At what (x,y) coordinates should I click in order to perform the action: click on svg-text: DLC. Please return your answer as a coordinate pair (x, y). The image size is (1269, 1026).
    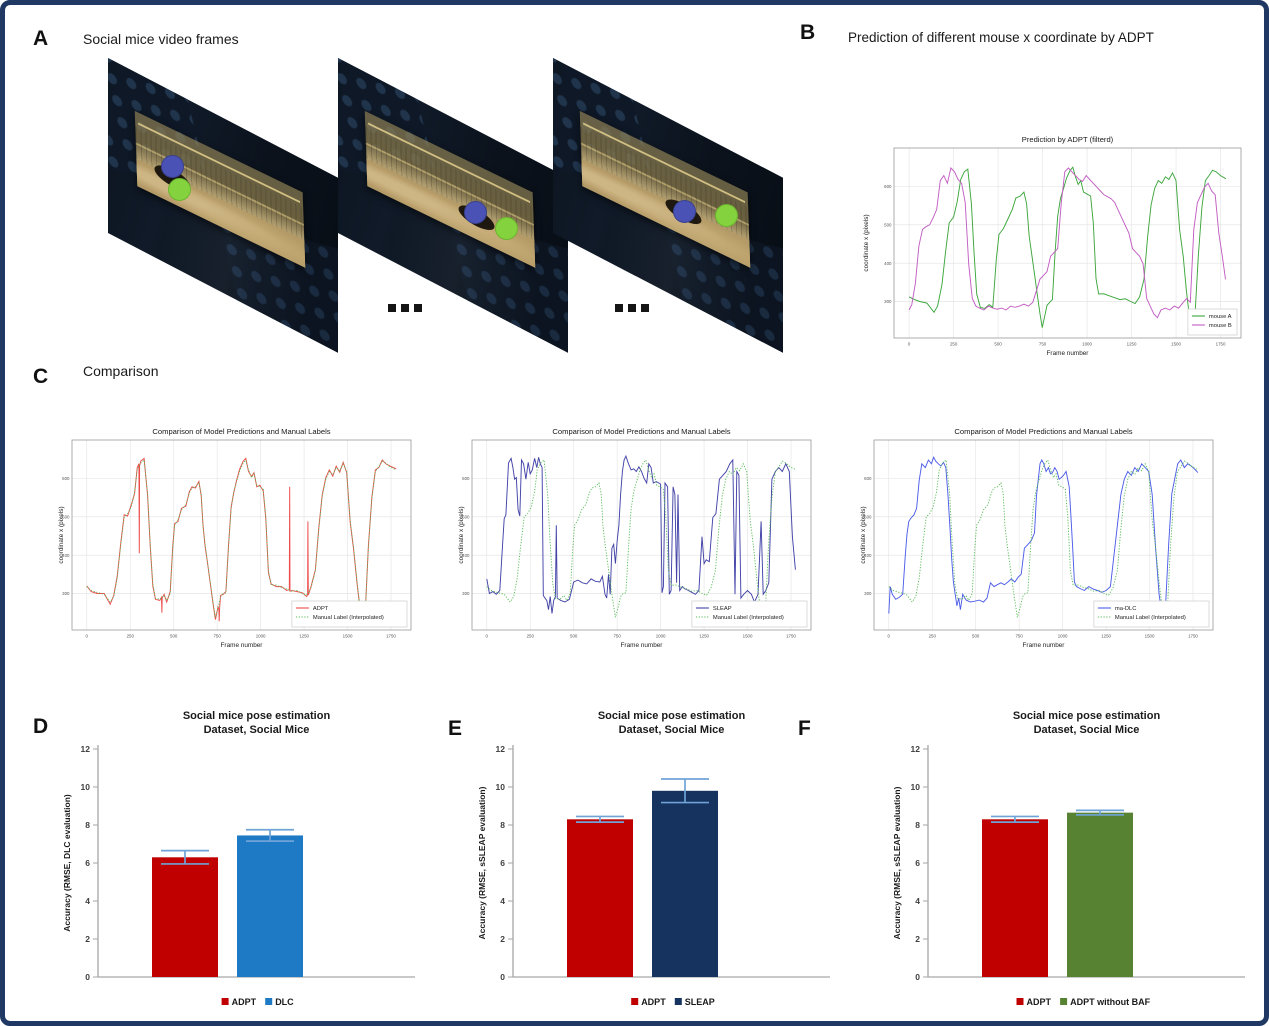
    Looking at the image, I should click on (284, 1002).